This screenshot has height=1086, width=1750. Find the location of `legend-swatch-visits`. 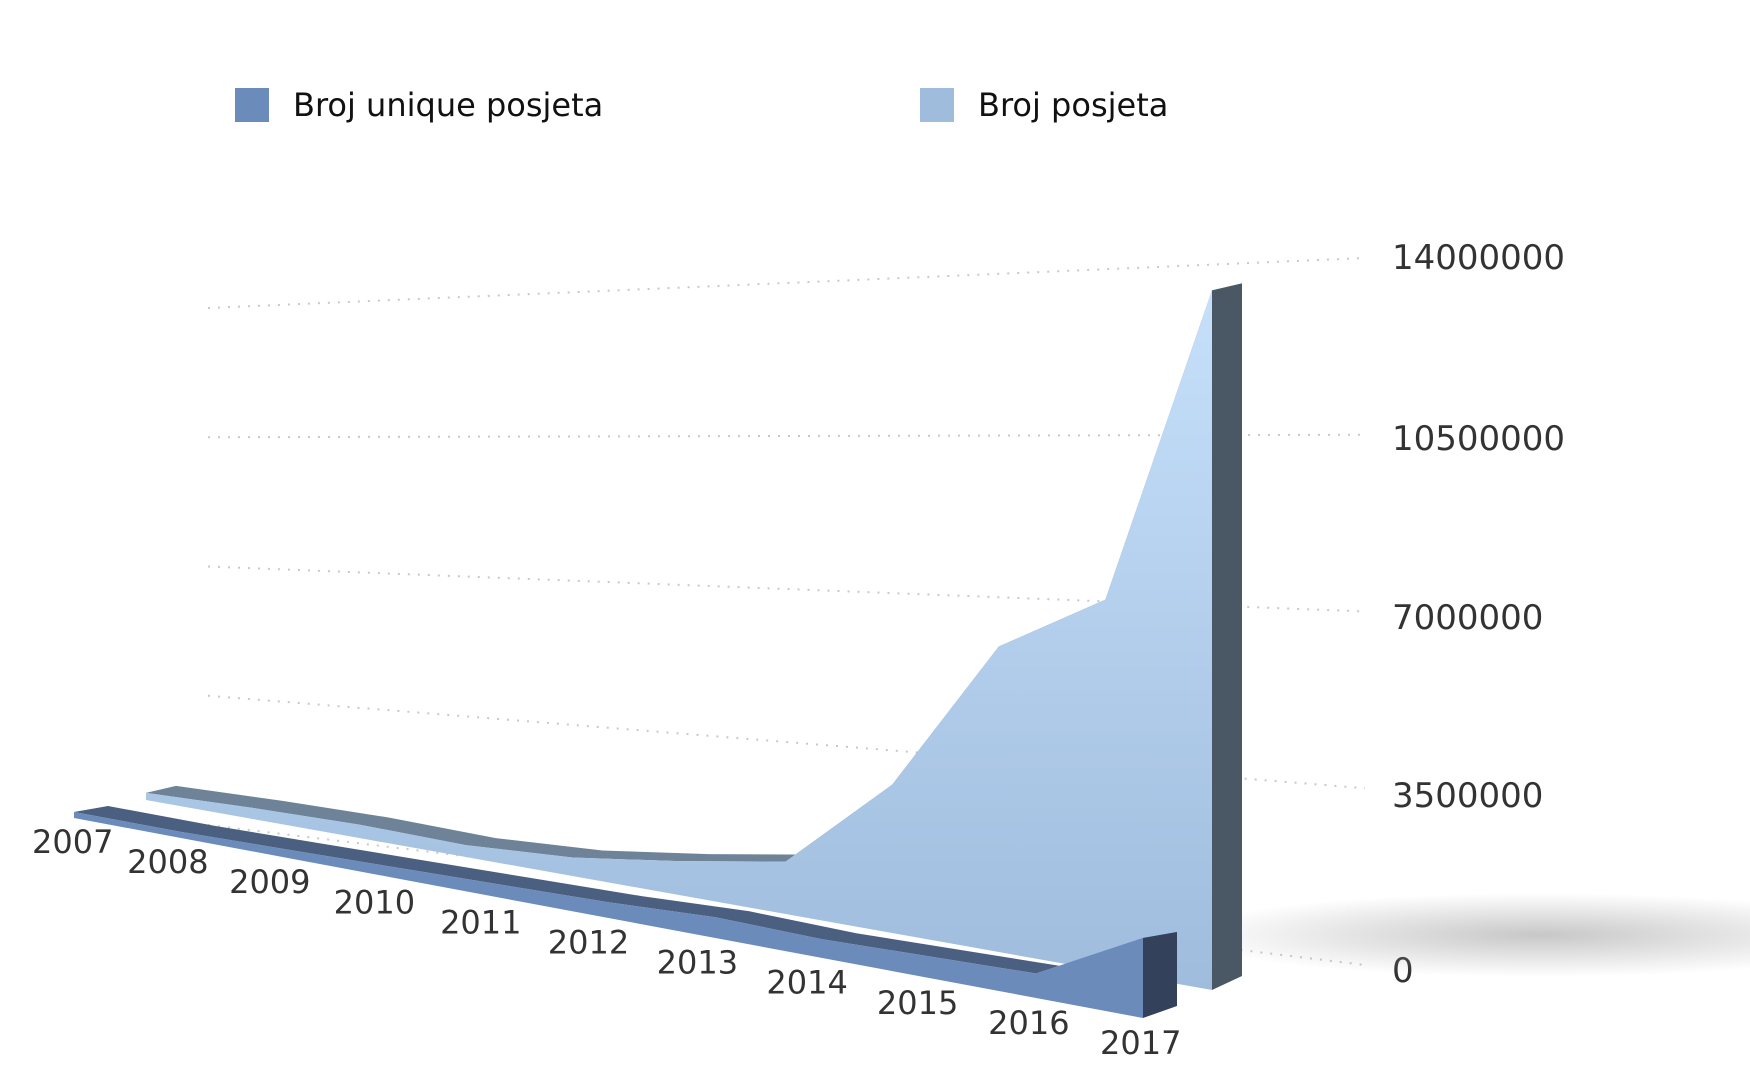

legend-swatch-visits is located at coordinates (937, 105).